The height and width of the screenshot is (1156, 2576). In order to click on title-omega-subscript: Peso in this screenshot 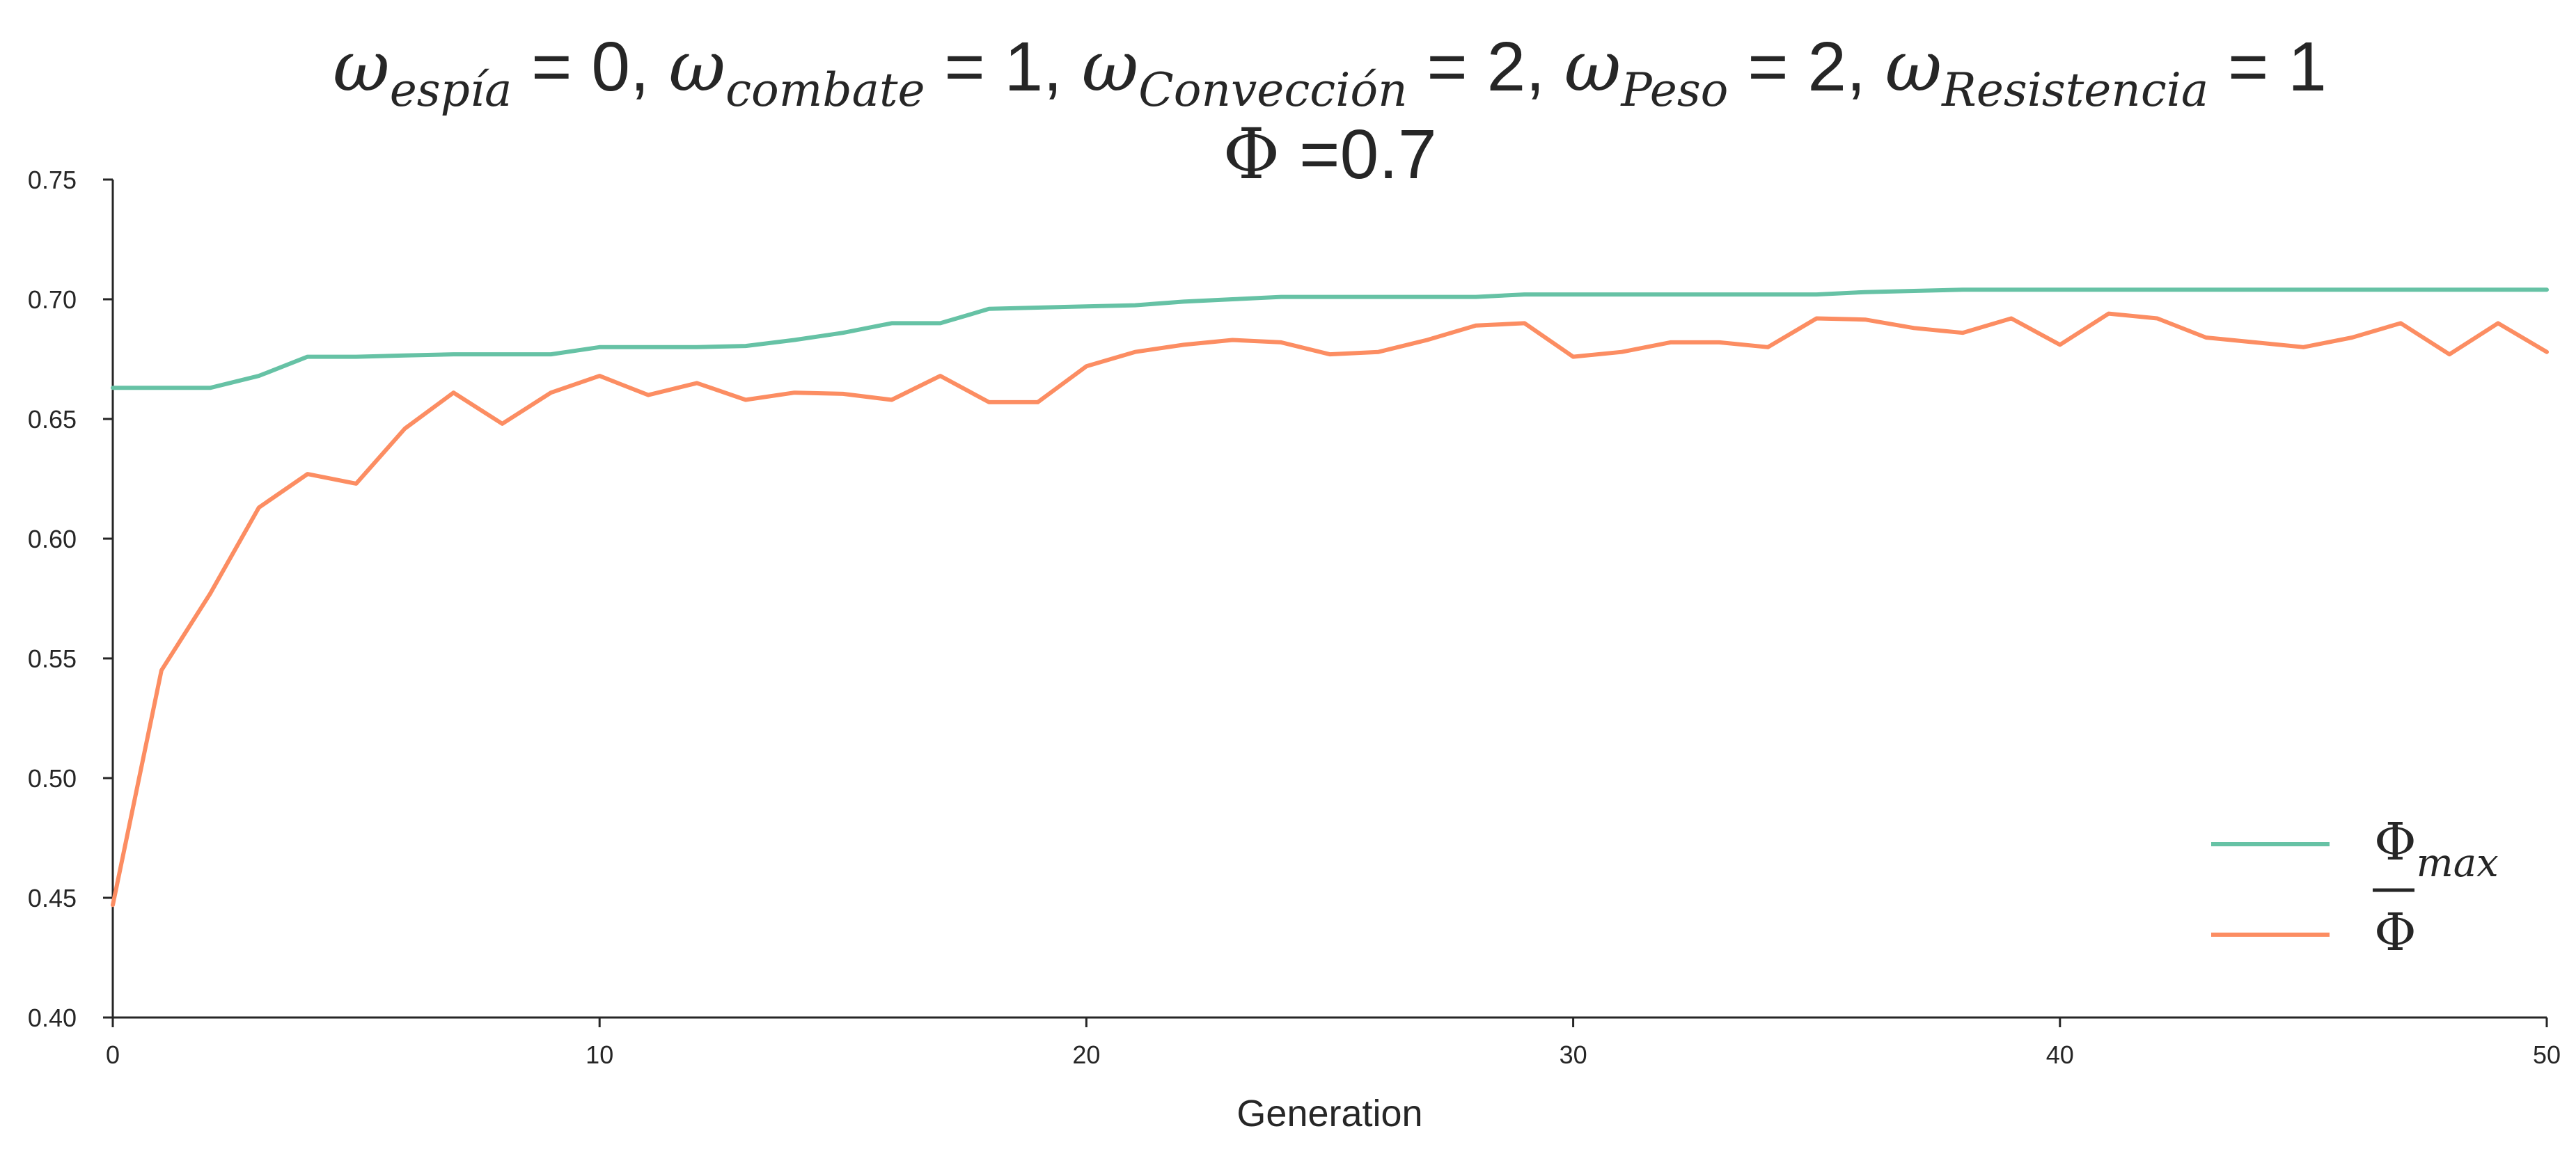, I will do `click(1674, 90)`.